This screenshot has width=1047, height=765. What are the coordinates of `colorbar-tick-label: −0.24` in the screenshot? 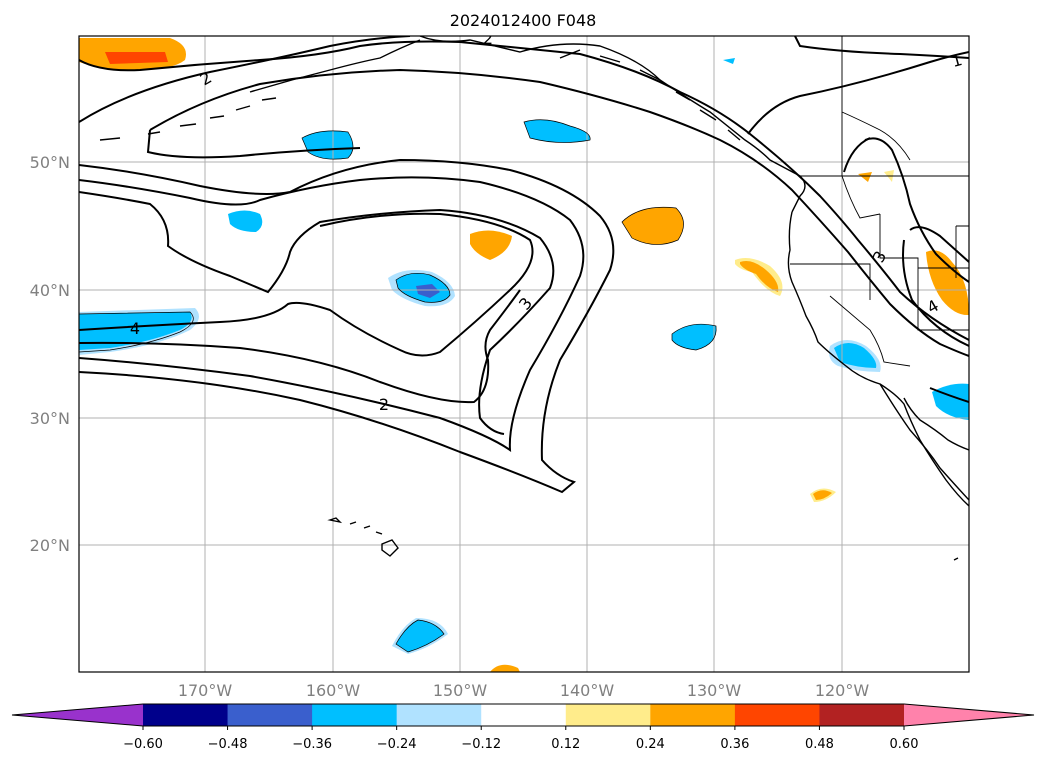 It's located at (397, 744).